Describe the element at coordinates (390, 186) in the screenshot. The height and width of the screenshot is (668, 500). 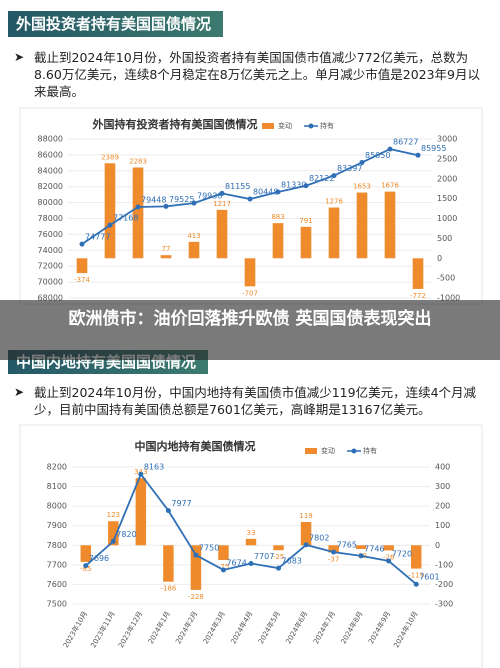
I see `bar-value-label: 1676` at that location.